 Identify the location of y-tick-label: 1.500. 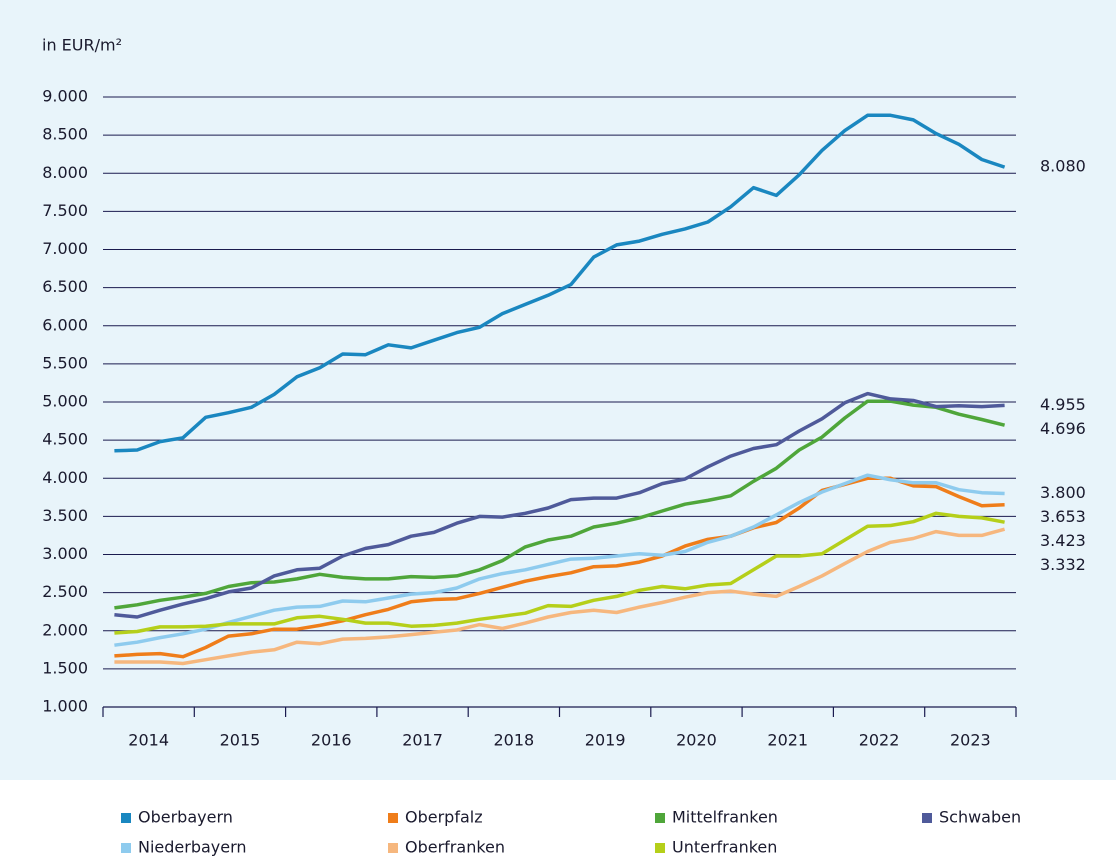
(65, 667).